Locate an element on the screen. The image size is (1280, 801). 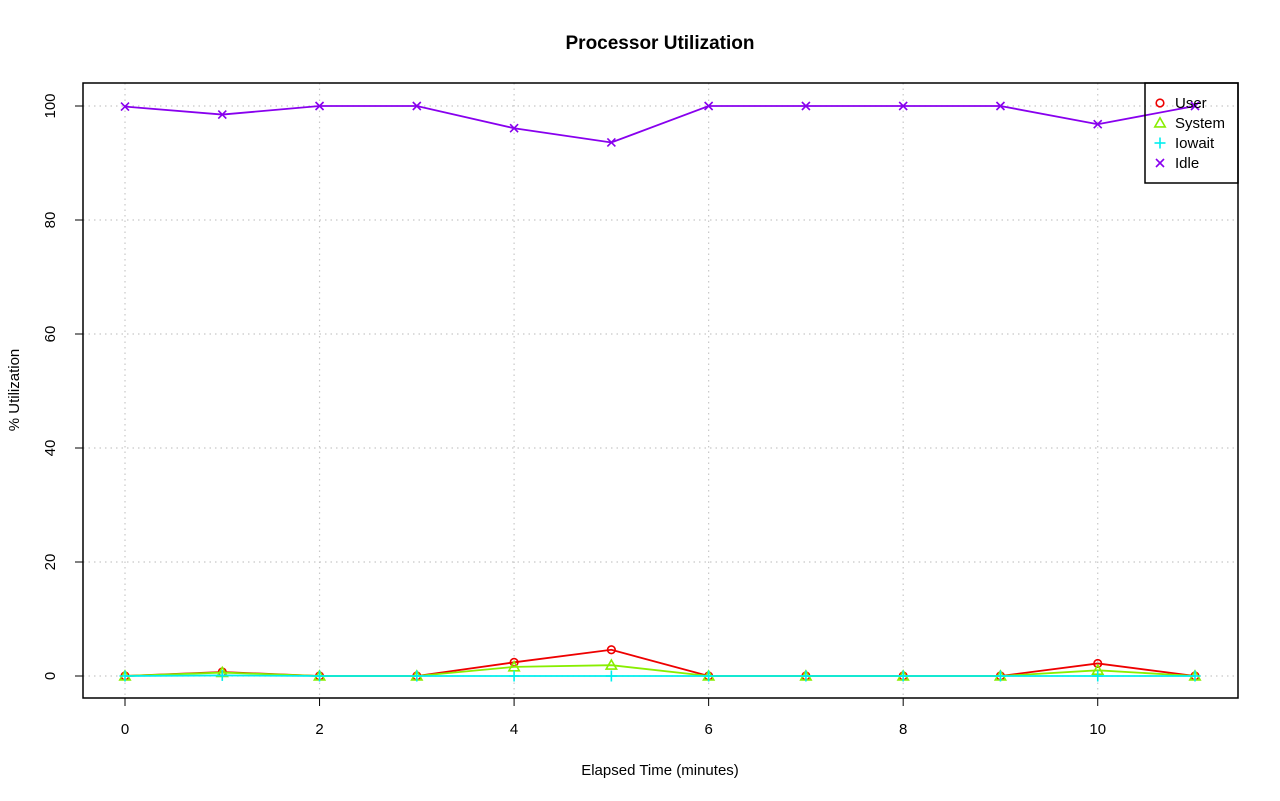
legend: User System Iowait Idle is located at coordinates (1191, 133).